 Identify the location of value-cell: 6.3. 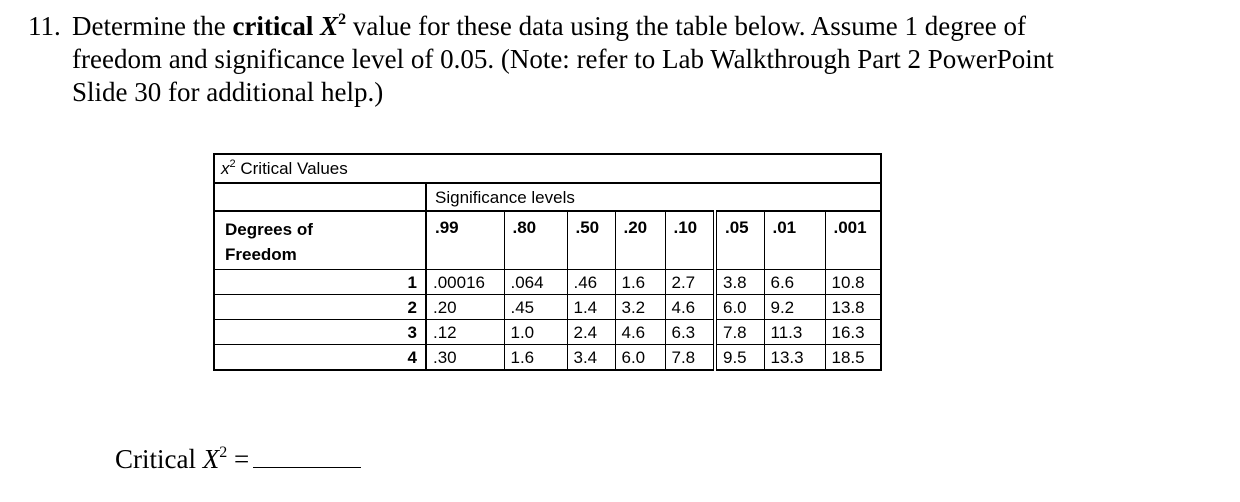
(689, 332).